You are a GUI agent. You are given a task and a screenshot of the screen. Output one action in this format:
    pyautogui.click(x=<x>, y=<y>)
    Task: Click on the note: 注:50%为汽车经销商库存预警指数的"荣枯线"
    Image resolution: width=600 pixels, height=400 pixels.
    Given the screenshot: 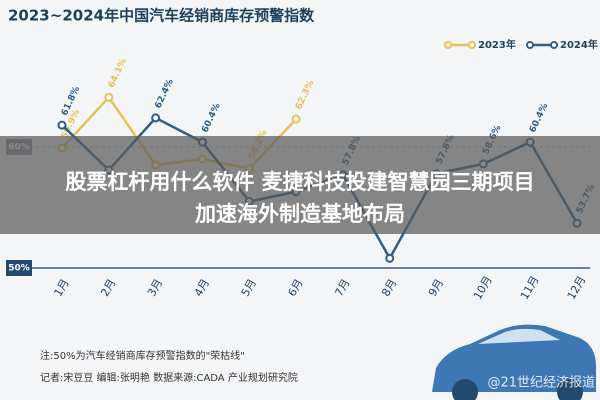 What is the action you would take?
    pyautogui.click(x=142, y=355)
    